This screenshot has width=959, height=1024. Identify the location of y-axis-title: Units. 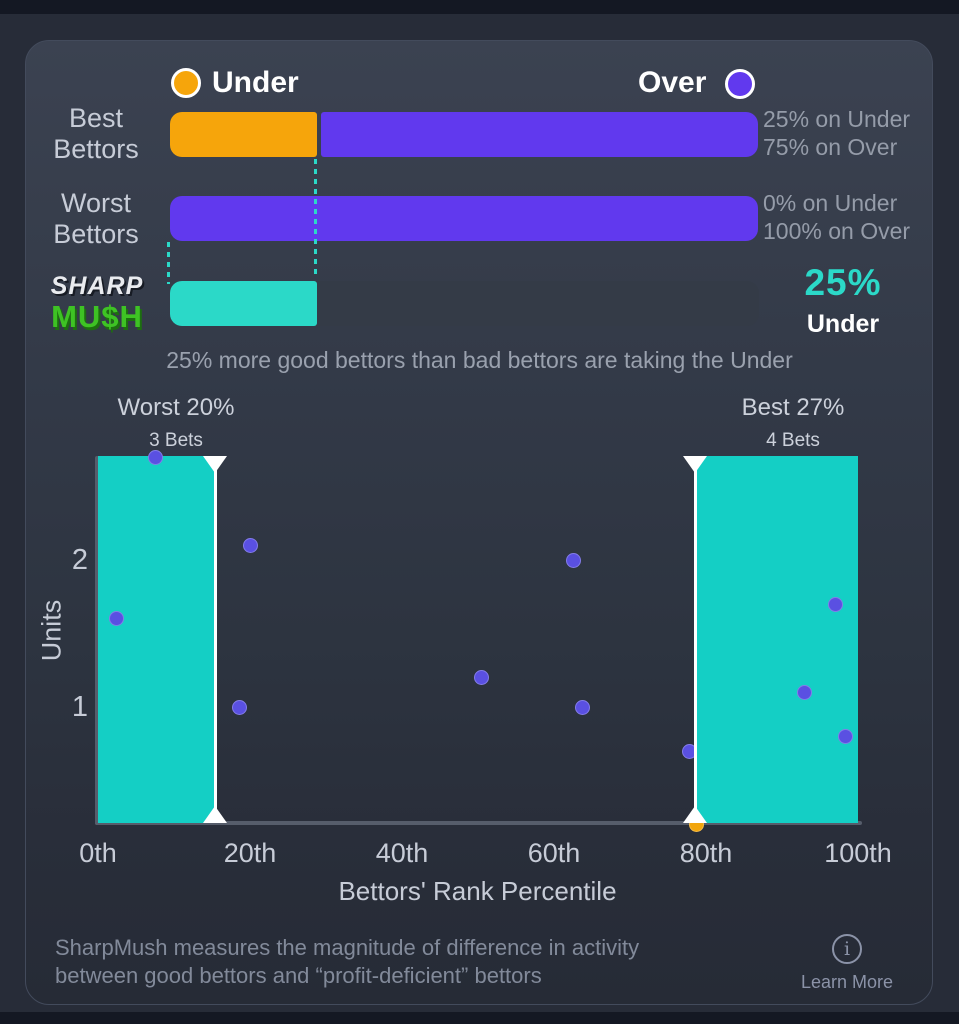
(51, 630).